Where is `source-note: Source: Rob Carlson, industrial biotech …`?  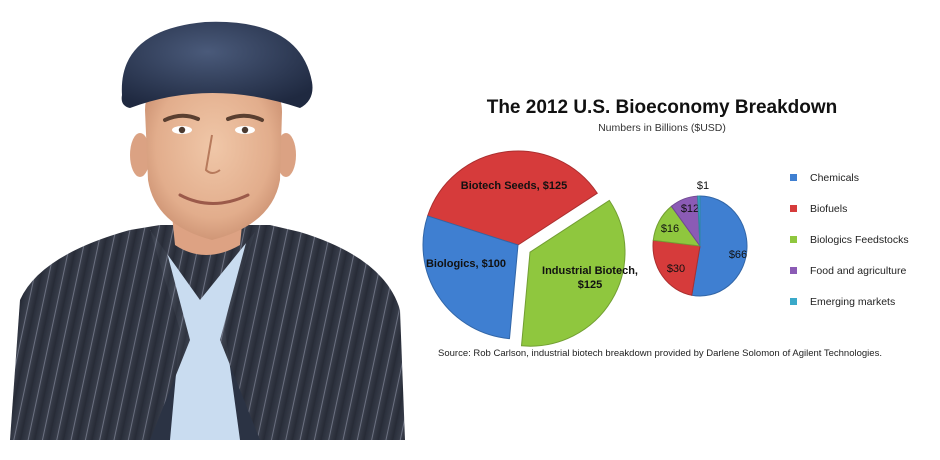
source-note: Source: Rob Carlson, industrial biotech … is located at coordinates (660, 353).